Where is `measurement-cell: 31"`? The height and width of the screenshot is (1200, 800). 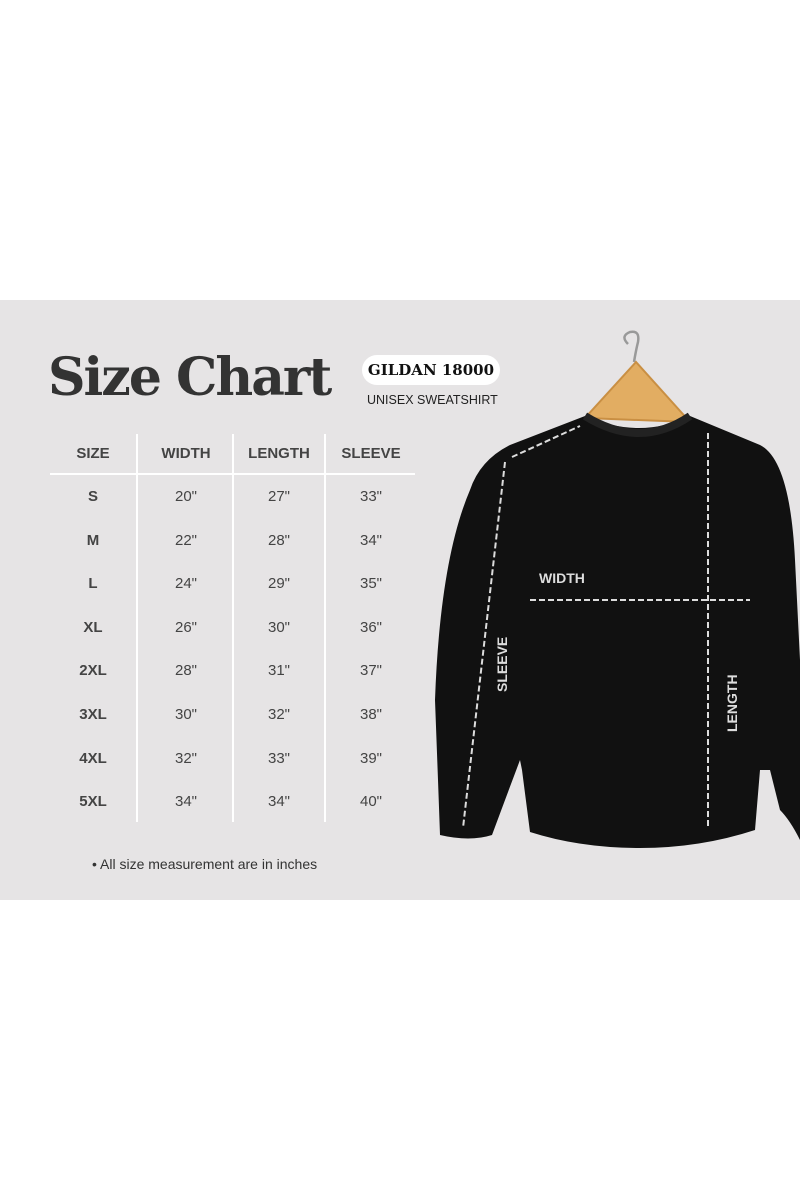
measurement-cell: 31" is located at coordinates (278, 671).